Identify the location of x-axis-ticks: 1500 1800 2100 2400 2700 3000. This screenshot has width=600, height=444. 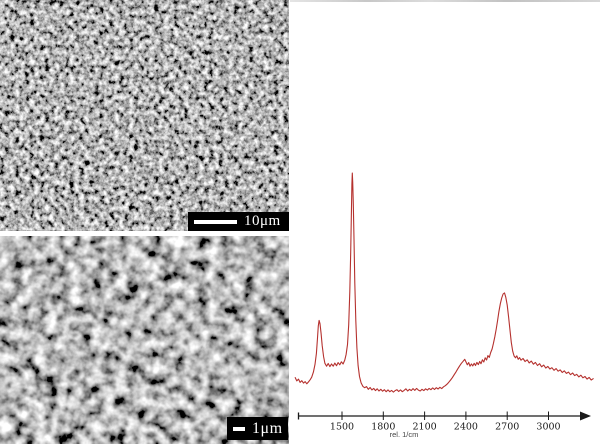
(445, 422).